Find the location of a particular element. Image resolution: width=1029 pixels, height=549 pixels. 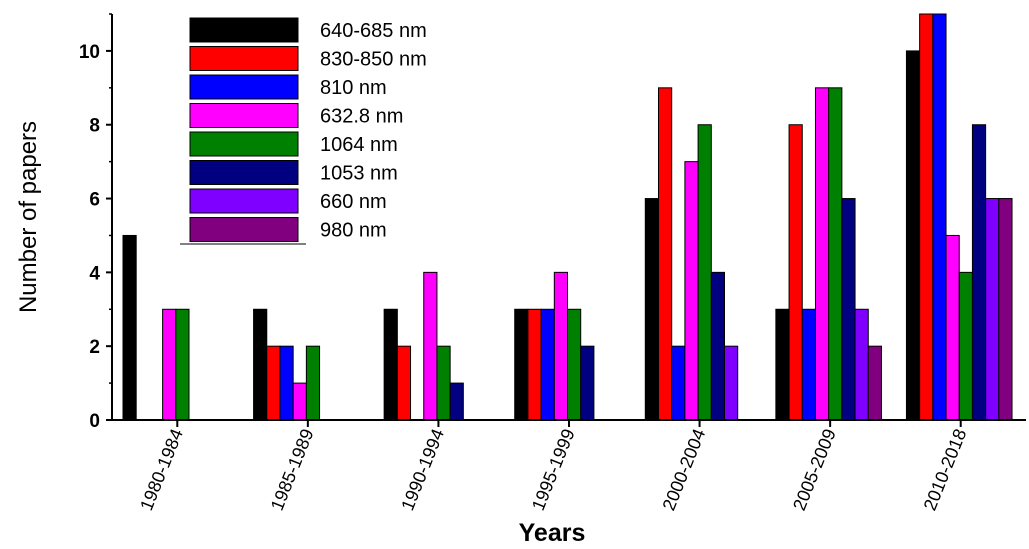

legend-label: 640-685 nm is located at coordinates (373, 31).